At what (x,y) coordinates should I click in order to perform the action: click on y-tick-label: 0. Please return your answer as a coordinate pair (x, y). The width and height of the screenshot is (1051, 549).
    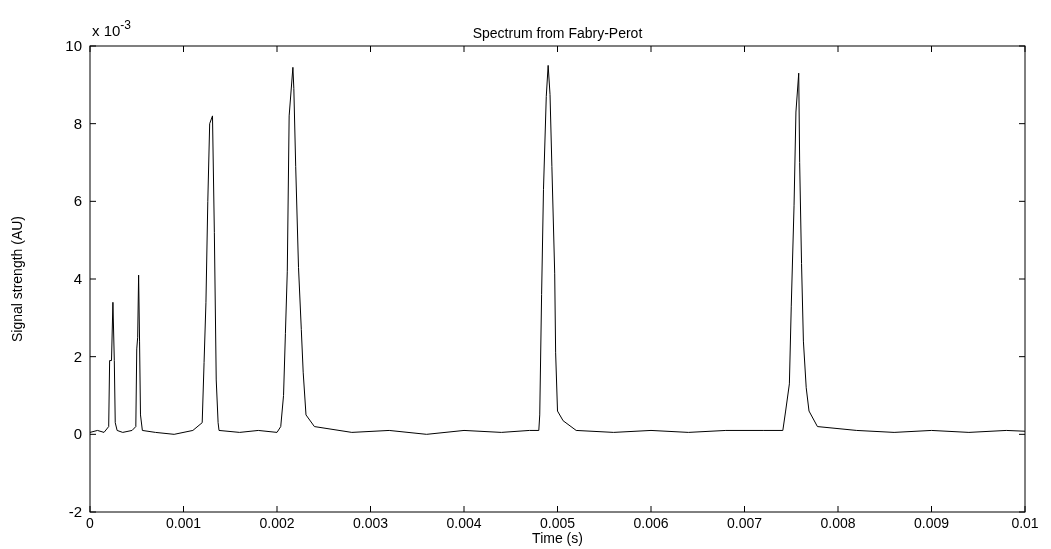
    Looking at the image, I should click on (77, 434).